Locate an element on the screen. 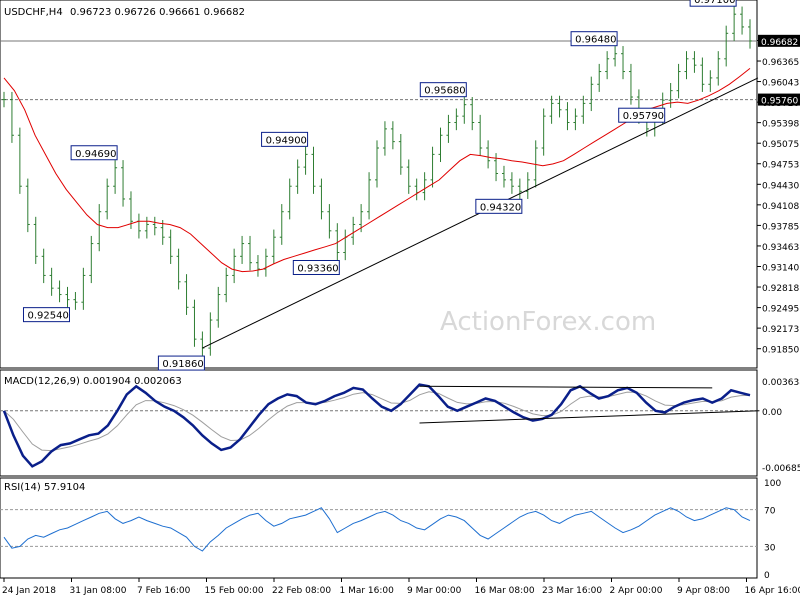 The width and height of the screenshot is (800, 600). watermark: ActionForex.com is located at coordinates (548, 322).